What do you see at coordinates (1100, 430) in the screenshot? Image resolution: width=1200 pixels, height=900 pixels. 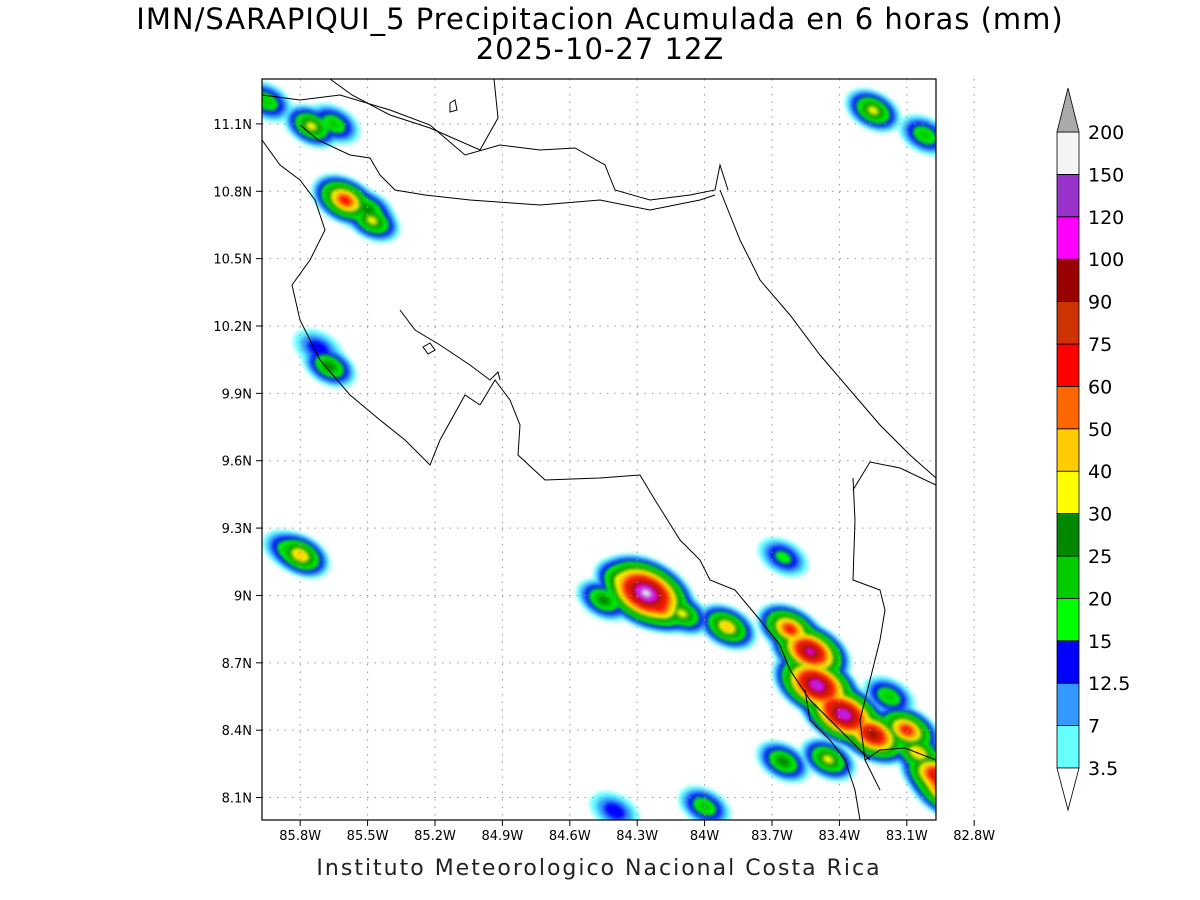 I see `colorbar-label-8: 50` at bounding box center [1100, 430].